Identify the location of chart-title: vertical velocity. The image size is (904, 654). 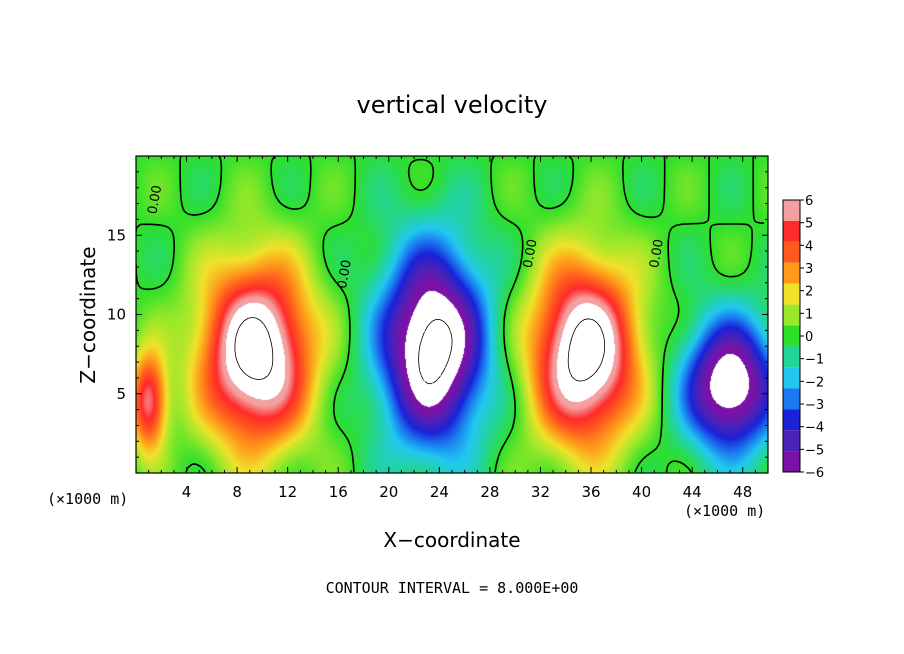
(452, 105).